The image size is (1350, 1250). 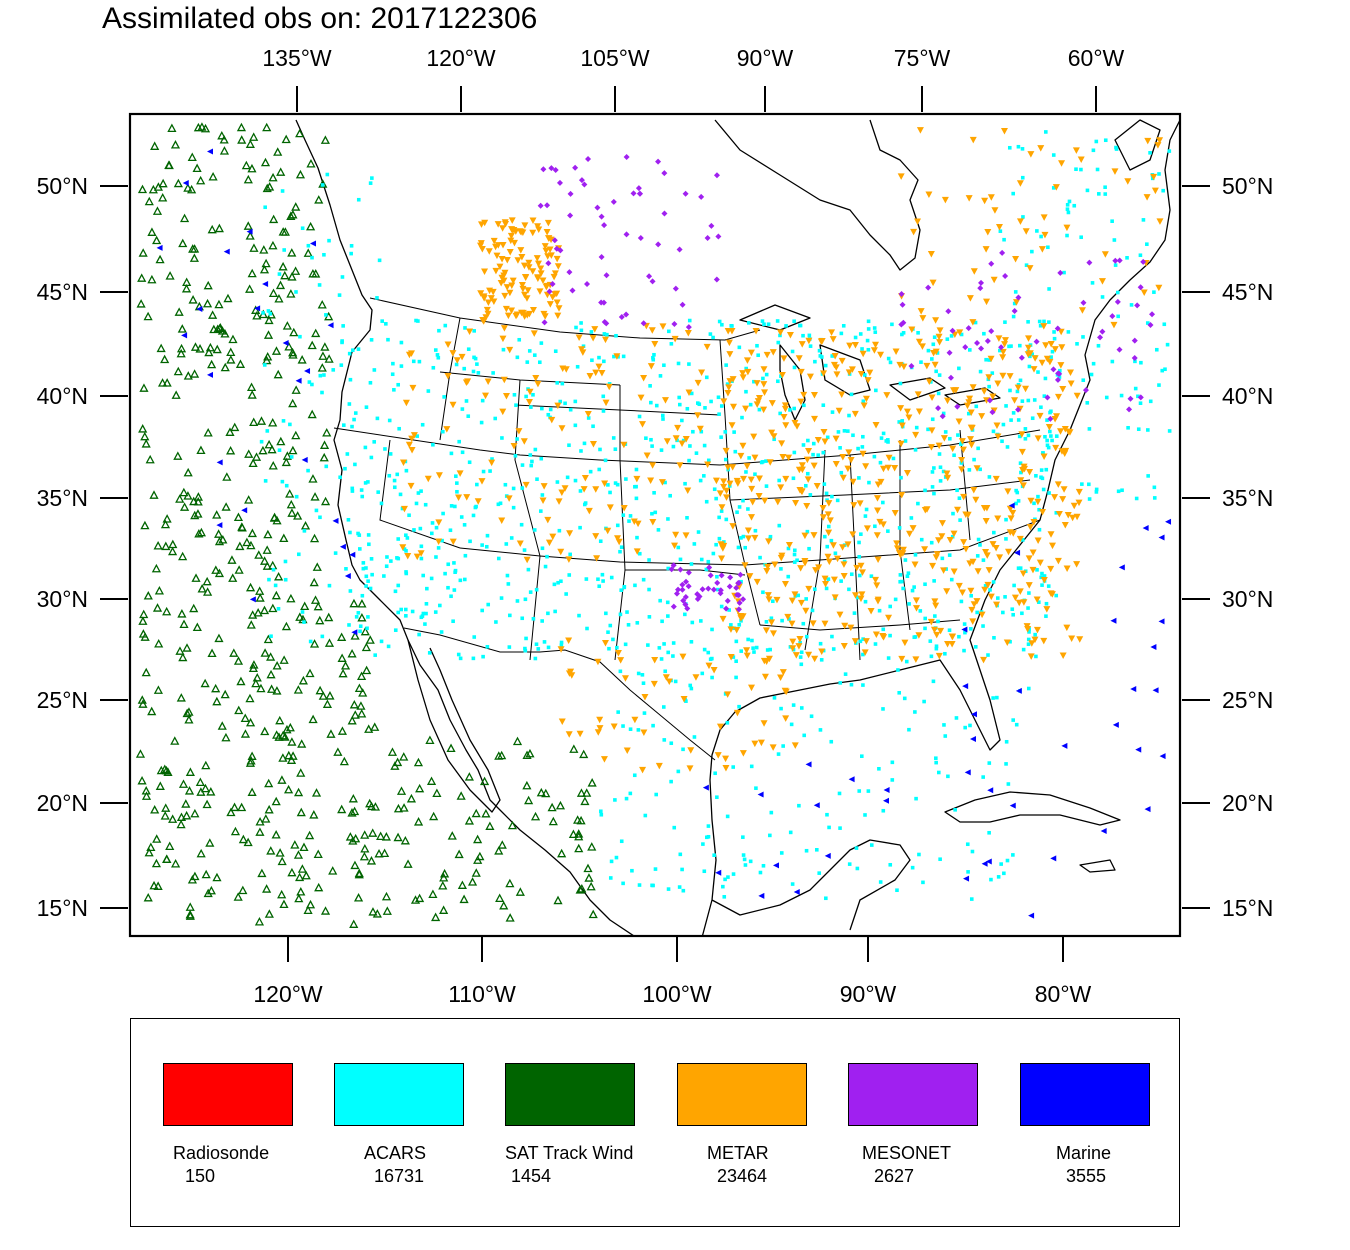 I want to click on right-lat-label: 50°N, so click(x=1247, y=186).